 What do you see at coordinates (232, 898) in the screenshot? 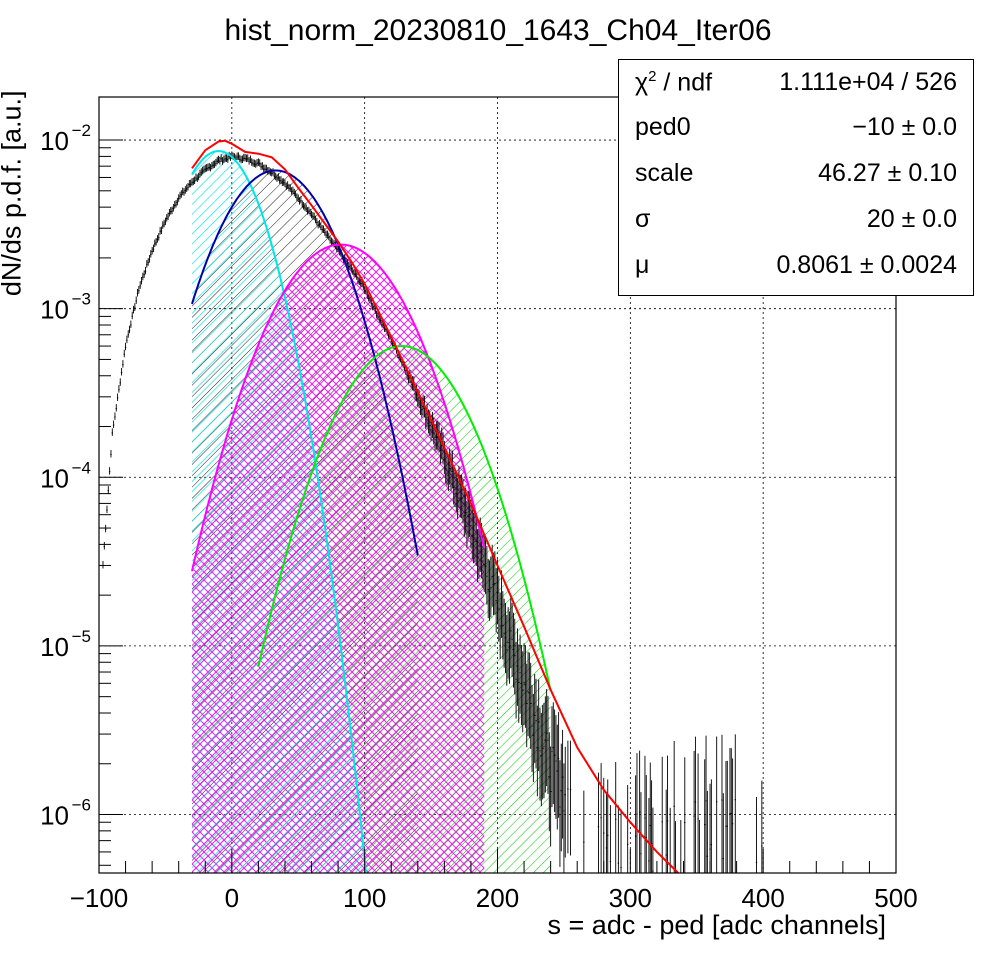
I see `x-tick-label: 0` at bounding box center [232, 898].